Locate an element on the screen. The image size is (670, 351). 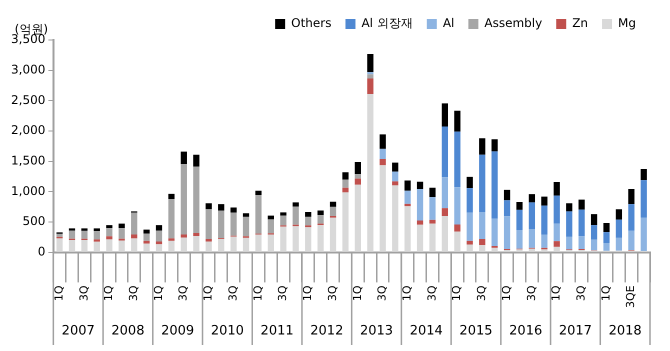
text: 2017 is located at coordinates (575, 330).